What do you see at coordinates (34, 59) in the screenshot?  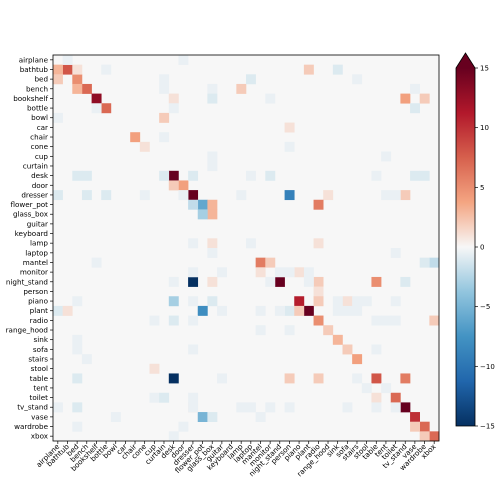 I see `y-tick-label: airplane` at bounding box center [34, 59].